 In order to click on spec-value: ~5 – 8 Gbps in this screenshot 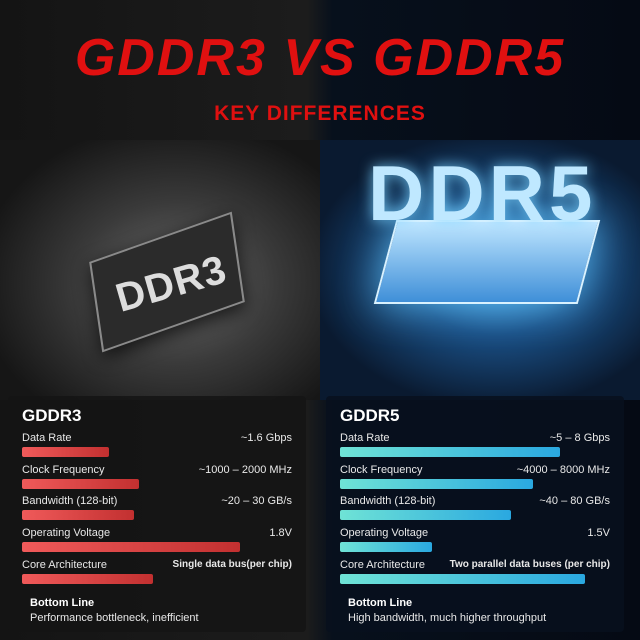, I will do `click(579, 438)`.